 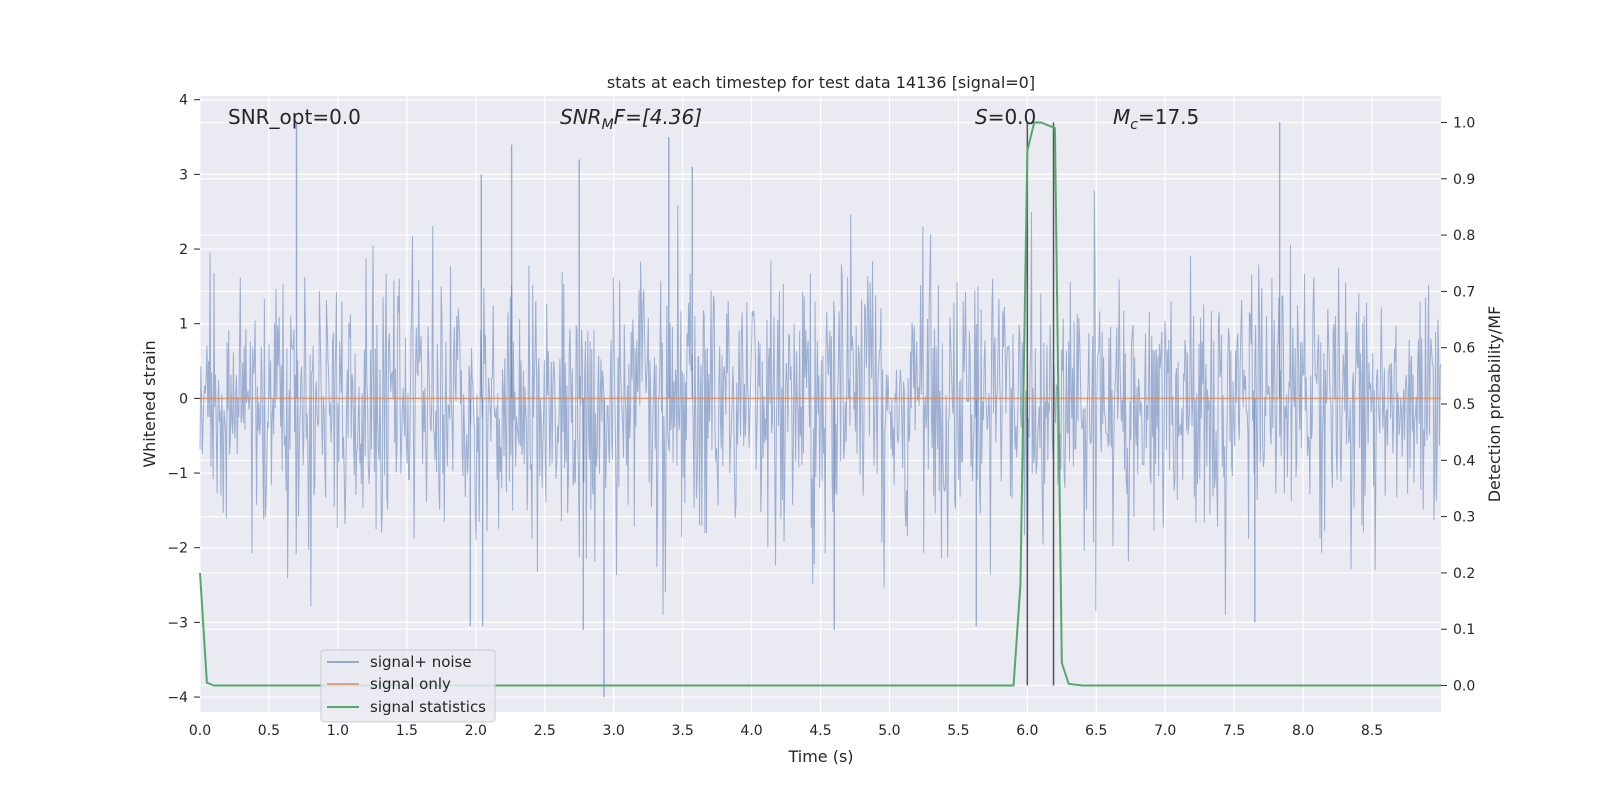 What do you see at coordinates (269, 731) in the screenshot?
I see `x-tick-label: 0.5` at bounding box center [269, 731].